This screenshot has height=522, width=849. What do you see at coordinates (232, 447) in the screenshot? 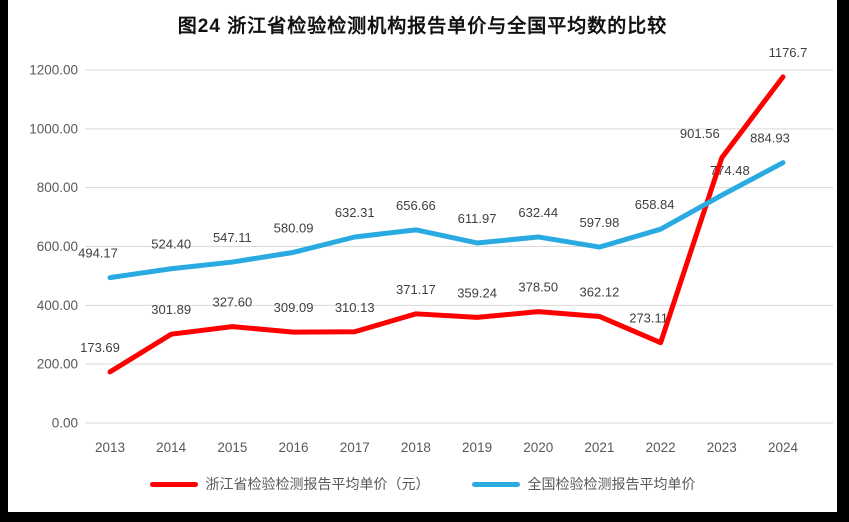
I see `x-axis-label: 2015` at bounding box center [232, 447].